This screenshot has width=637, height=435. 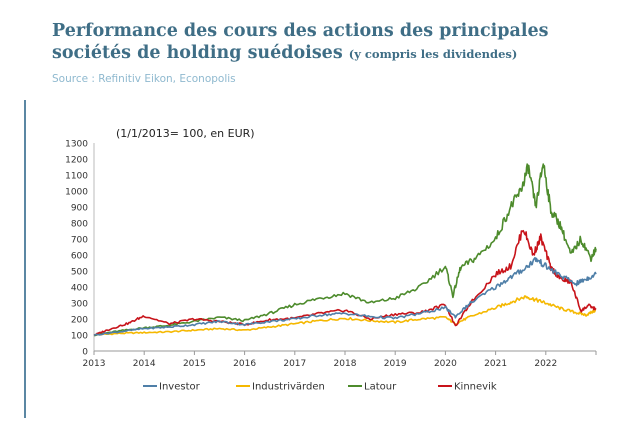 What do you see at coordinates (79, 305) in the screenshot?
I see `y-tick-label: 300` at bounding box center [79, 305].